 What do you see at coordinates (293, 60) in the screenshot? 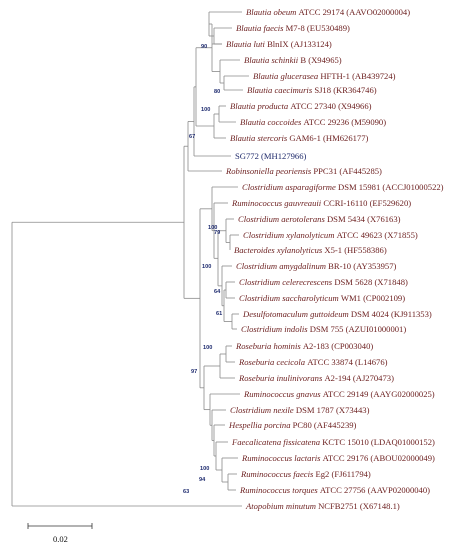
I see `taxon-label: Blautia schinkii B (X94965)` at bounding box center [293, 60].